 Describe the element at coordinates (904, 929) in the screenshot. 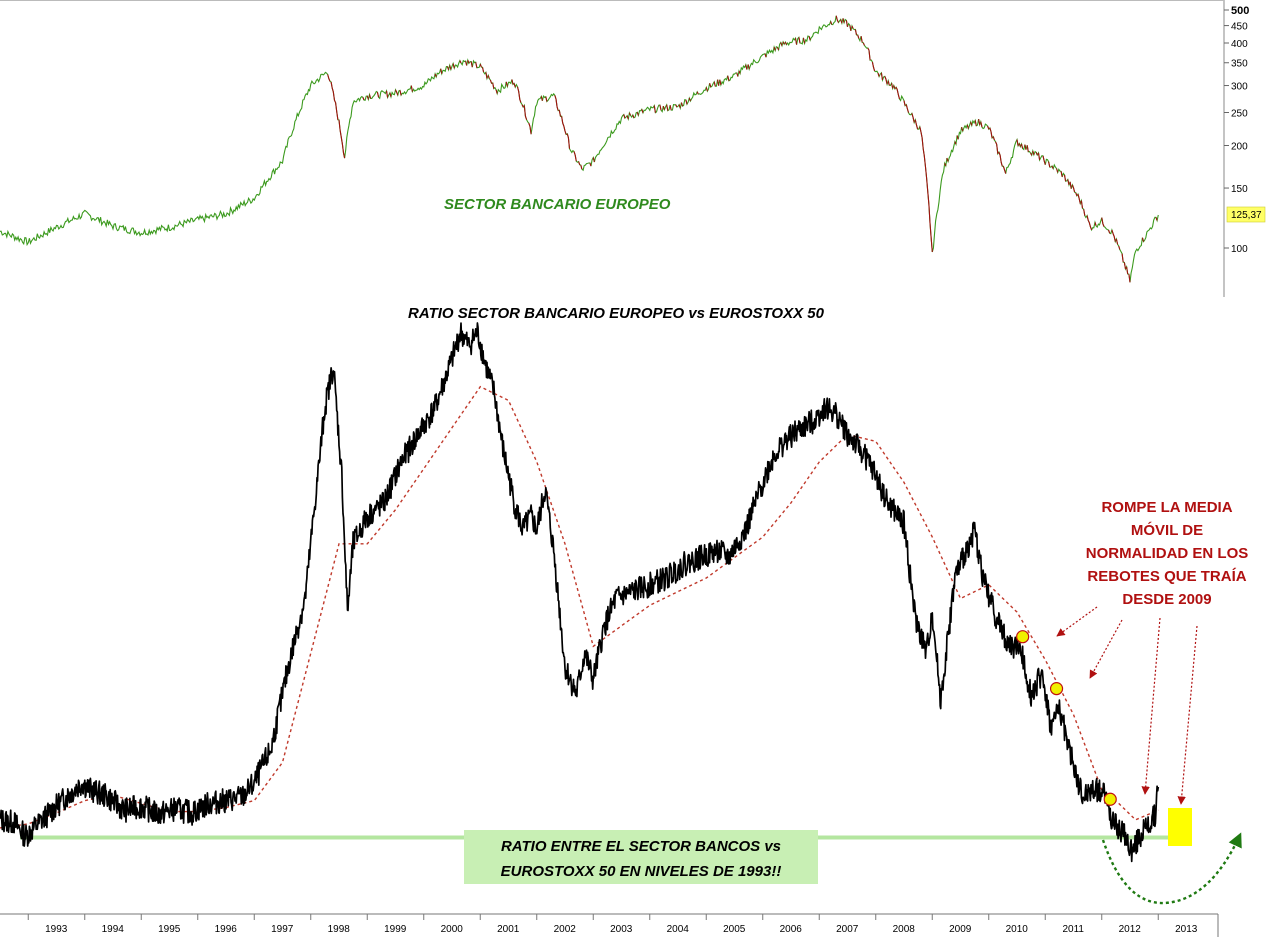

I see `x-tick-label: 2008` at that location.